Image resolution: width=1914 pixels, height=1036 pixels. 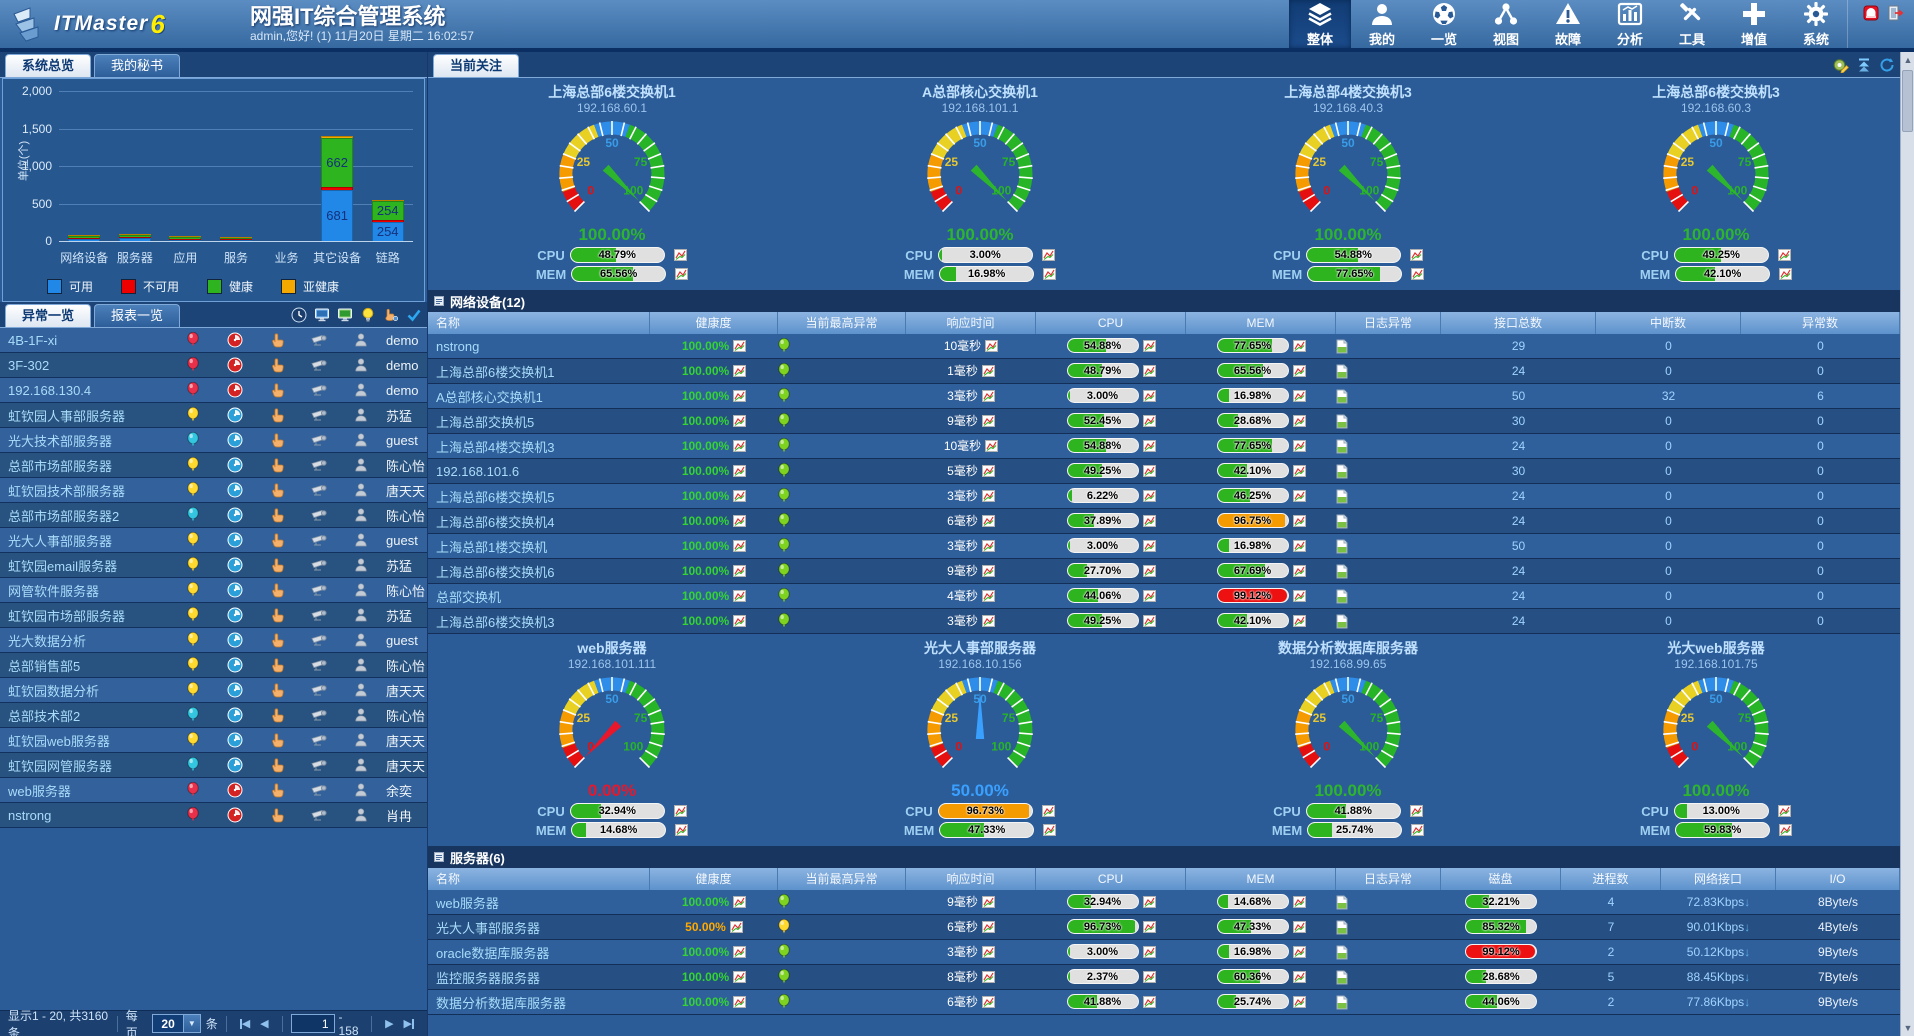 I want to click on list-item: 3F-302 demo, so click(x=213, y=365).